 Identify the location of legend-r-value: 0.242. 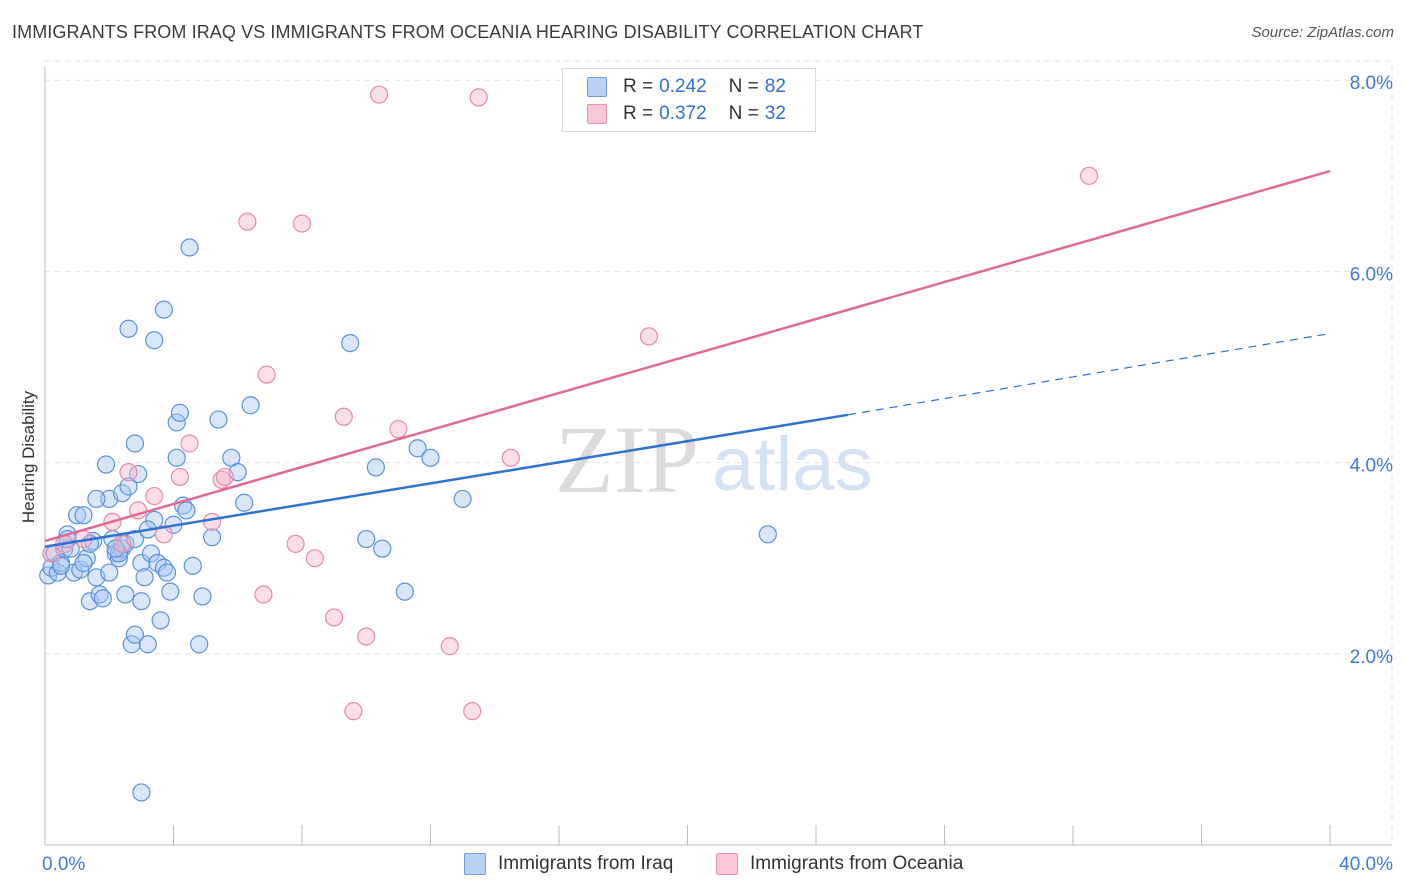
(683, 86).